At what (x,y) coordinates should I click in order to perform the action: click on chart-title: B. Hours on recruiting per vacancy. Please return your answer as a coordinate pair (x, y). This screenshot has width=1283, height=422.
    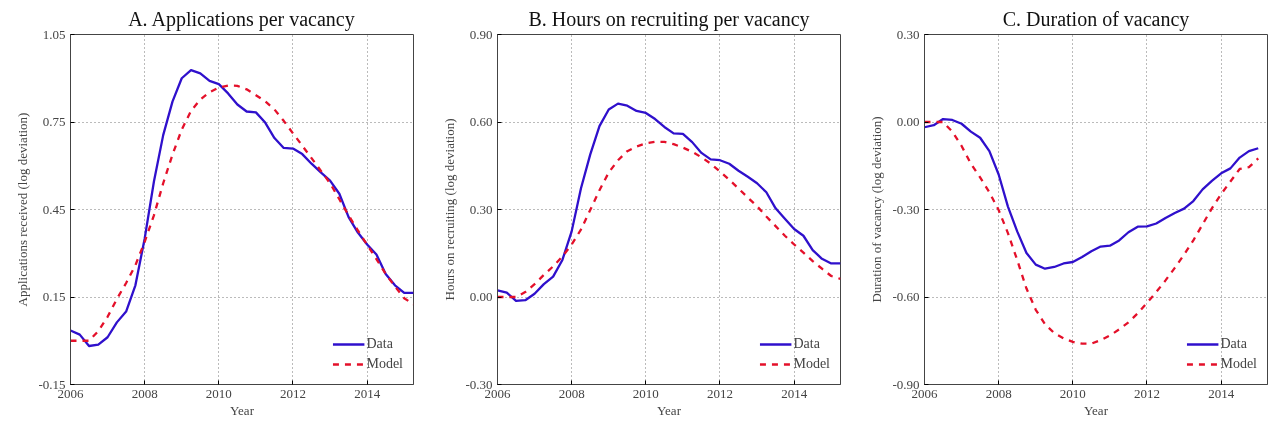
    Looking at the image, I should click on (669, 19).